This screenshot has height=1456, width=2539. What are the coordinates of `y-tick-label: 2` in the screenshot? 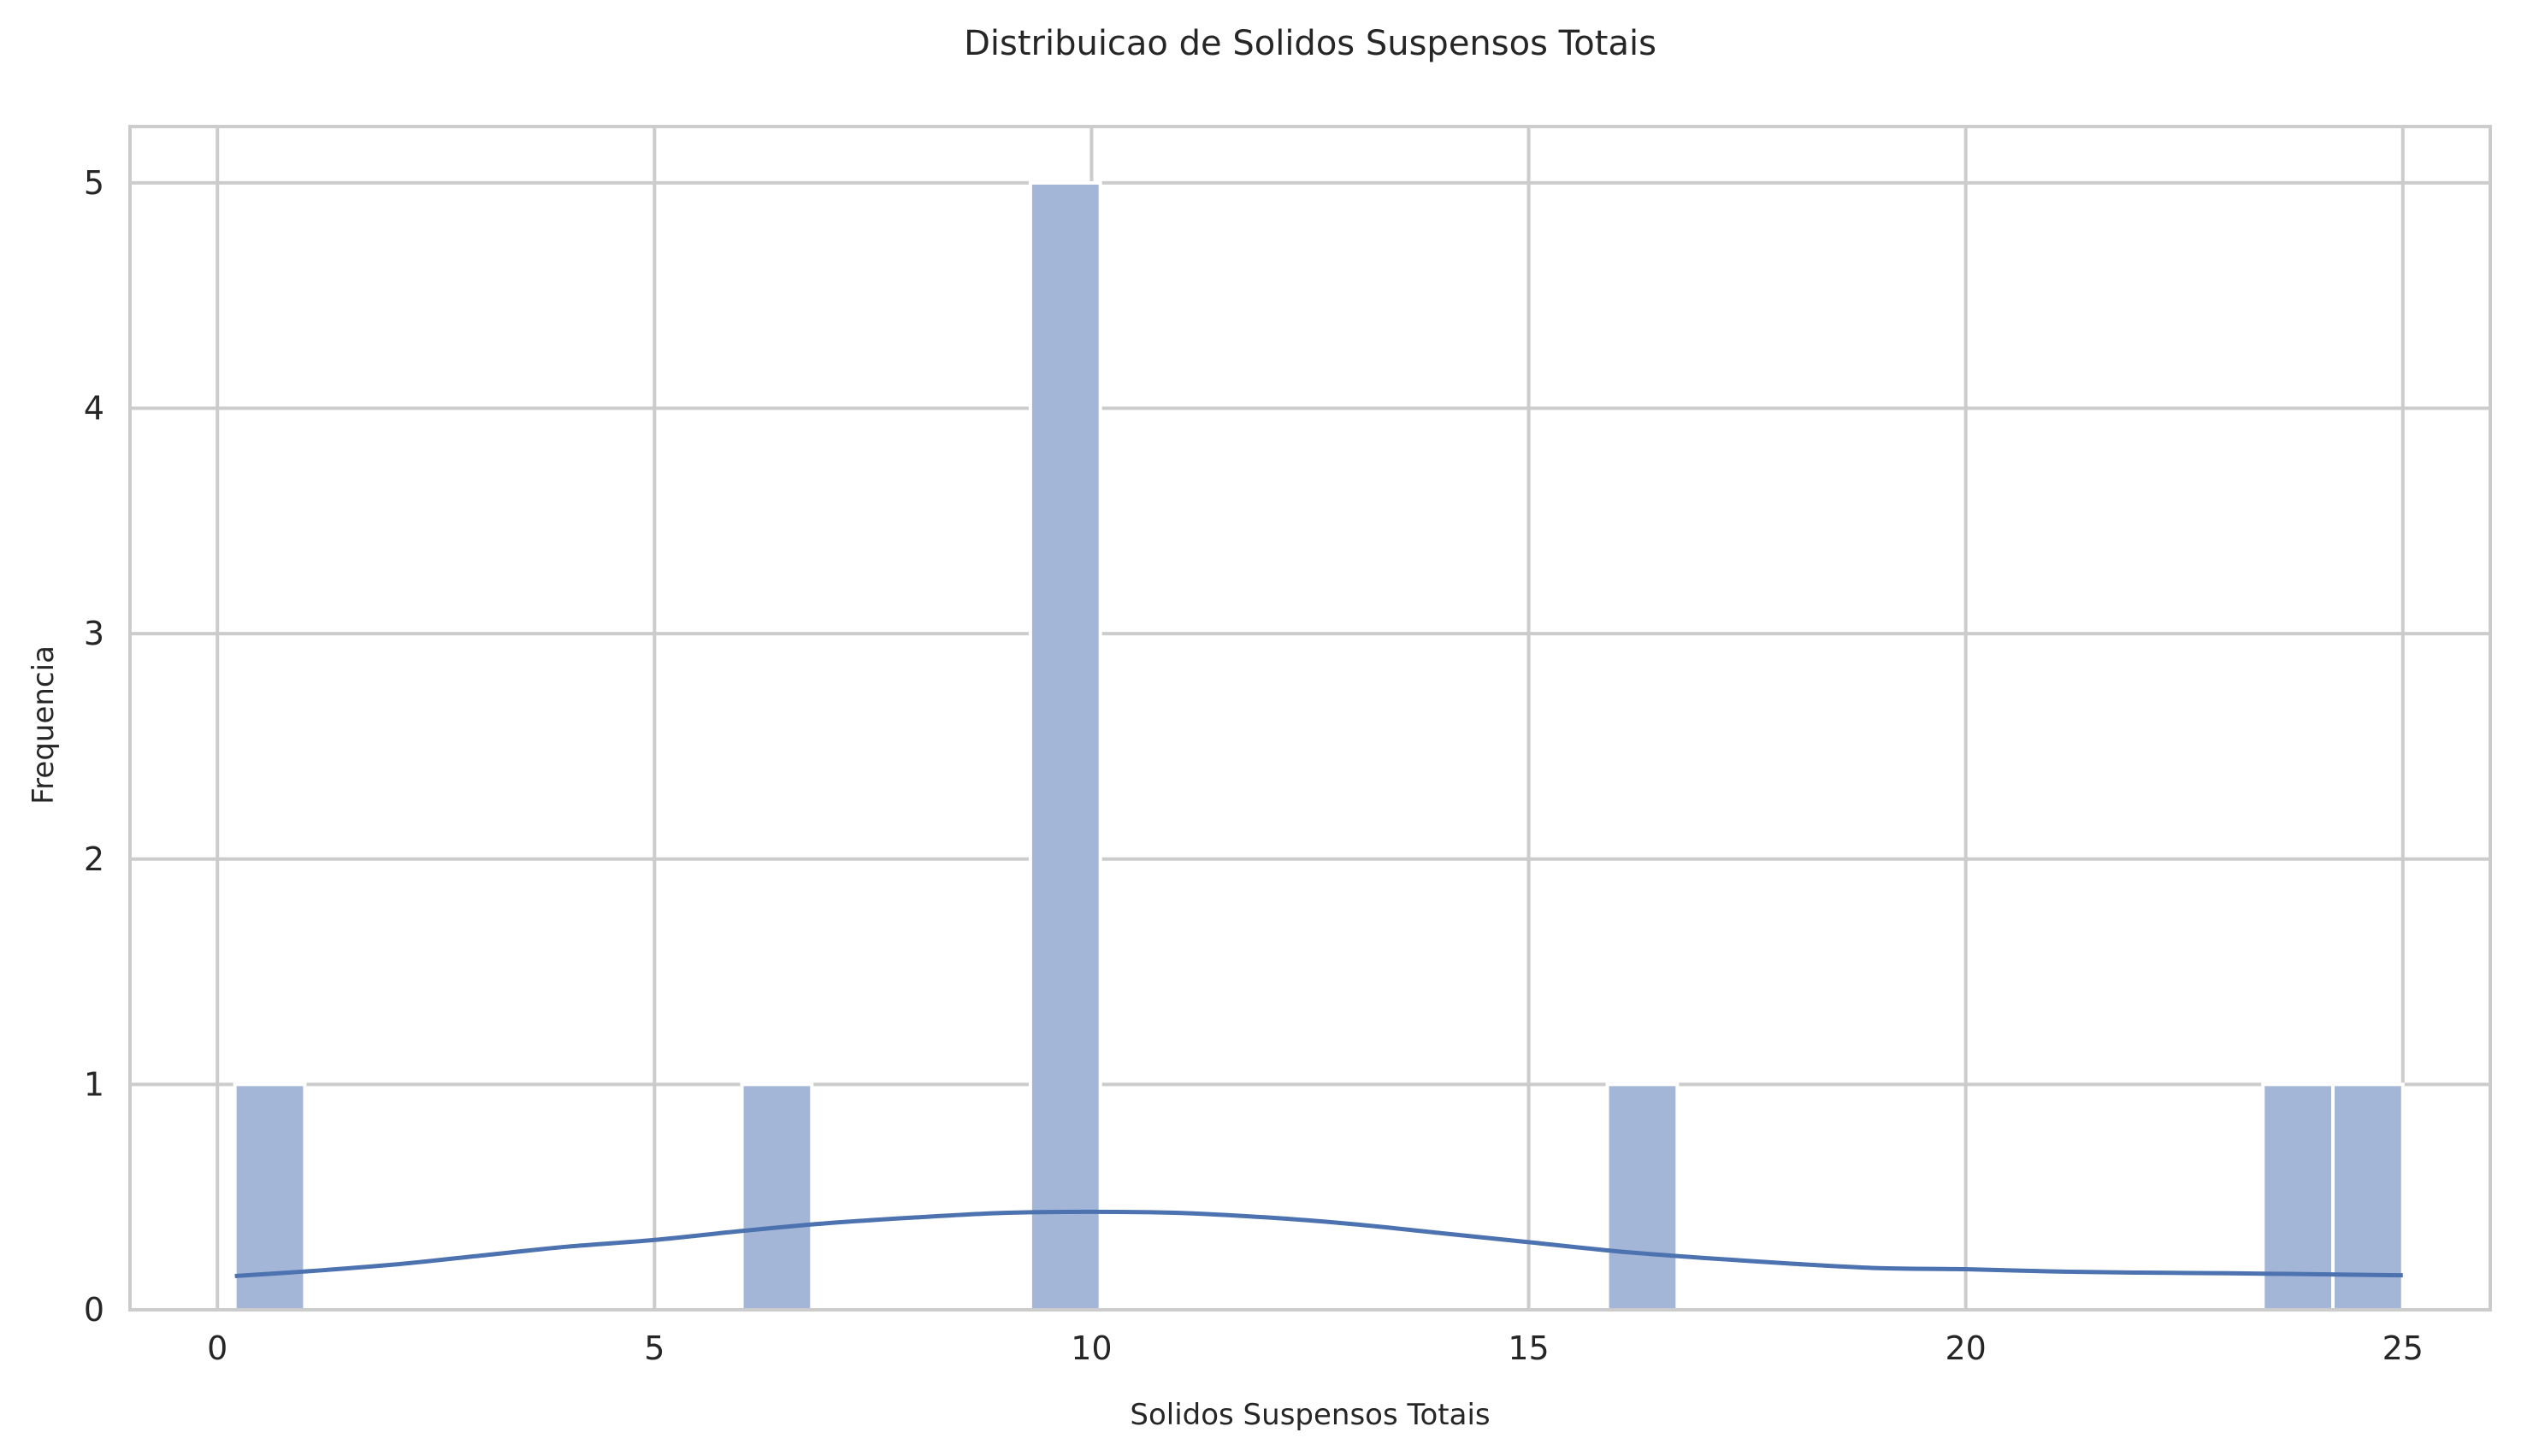 It's located at (94, 859).